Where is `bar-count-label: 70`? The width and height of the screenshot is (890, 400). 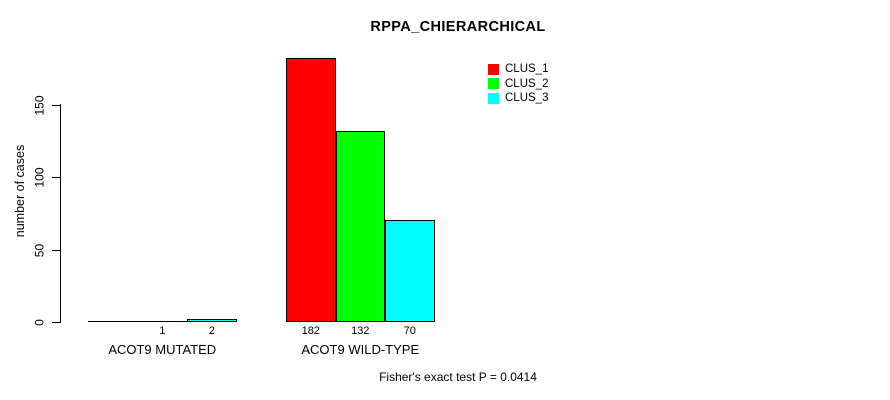 bar-count-label: 70 is located at coordinates (409, 331).